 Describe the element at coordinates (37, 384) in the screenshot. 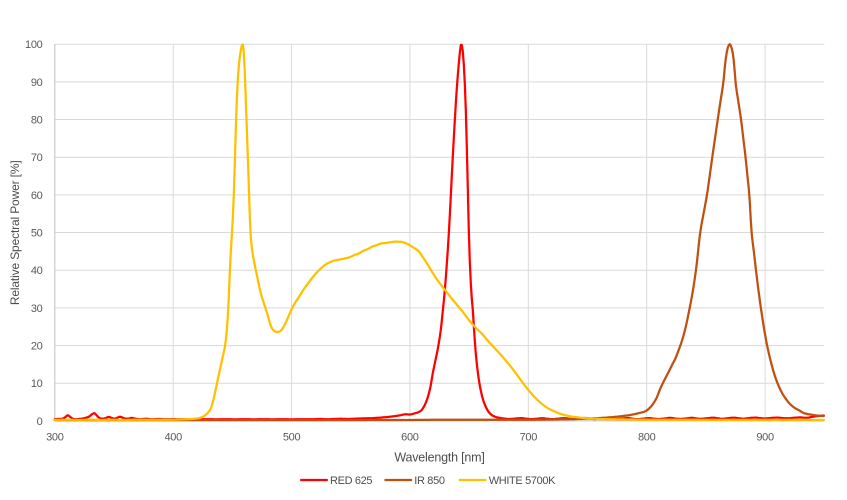

I see `svg-text: 10` at that location.